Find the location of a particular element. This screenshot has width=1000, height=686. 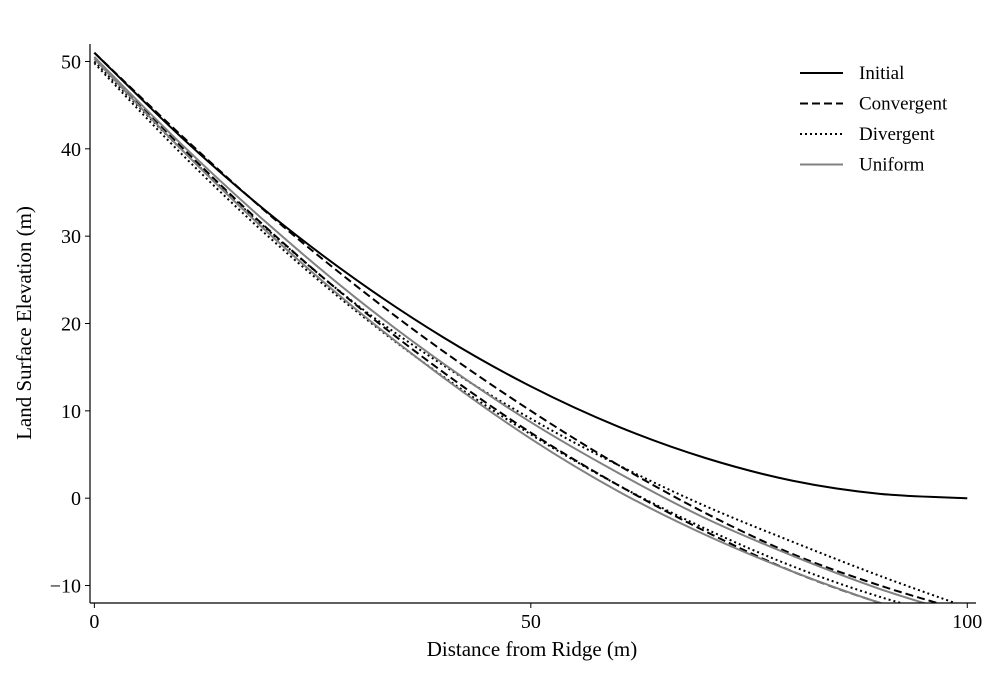

y-tick-label: 50 is located at coordinates (71, 62).